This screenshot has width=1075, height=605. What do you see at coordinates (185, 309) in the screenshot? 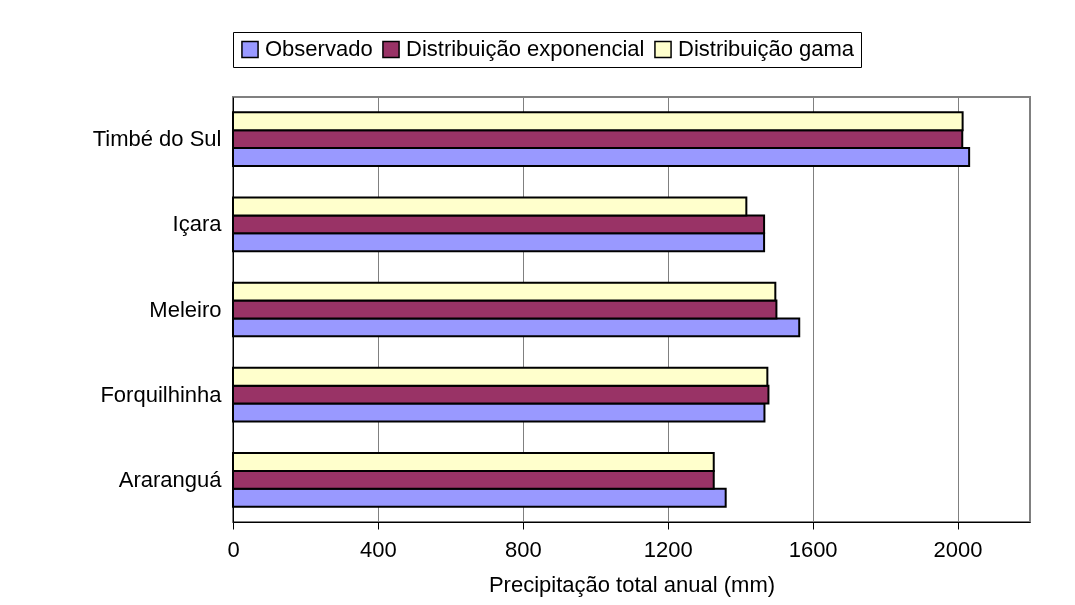
I see `y-tick-label: Meleiro` at bounding box center [185, 309].